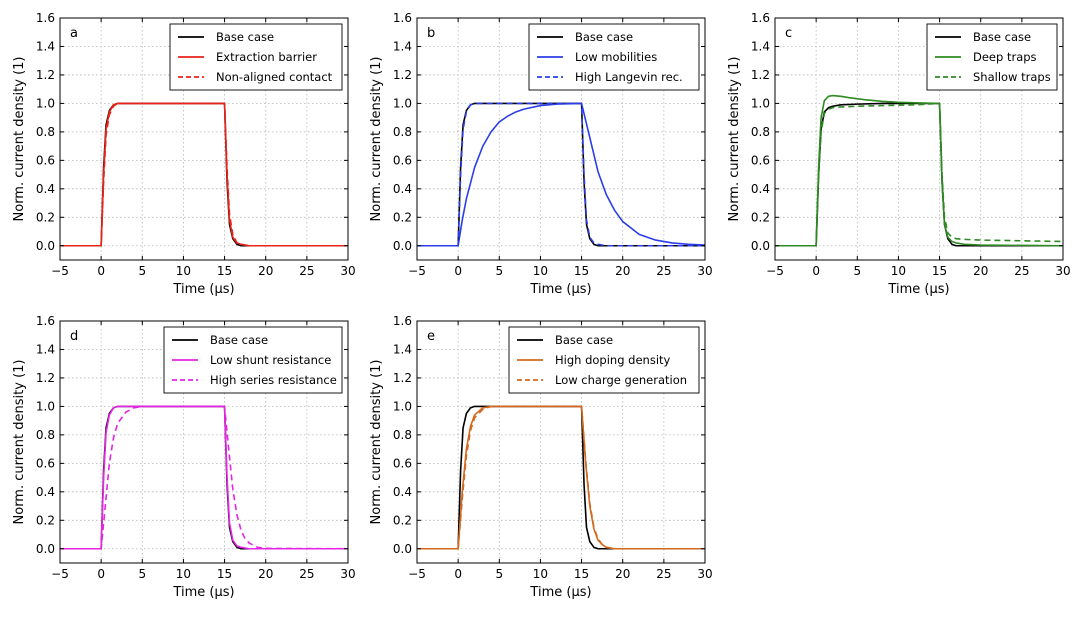 The image size is (1080, 618). Describe the element at coordinates (74, 336) in the screenshot. I see `panel-letter: d` at that location.